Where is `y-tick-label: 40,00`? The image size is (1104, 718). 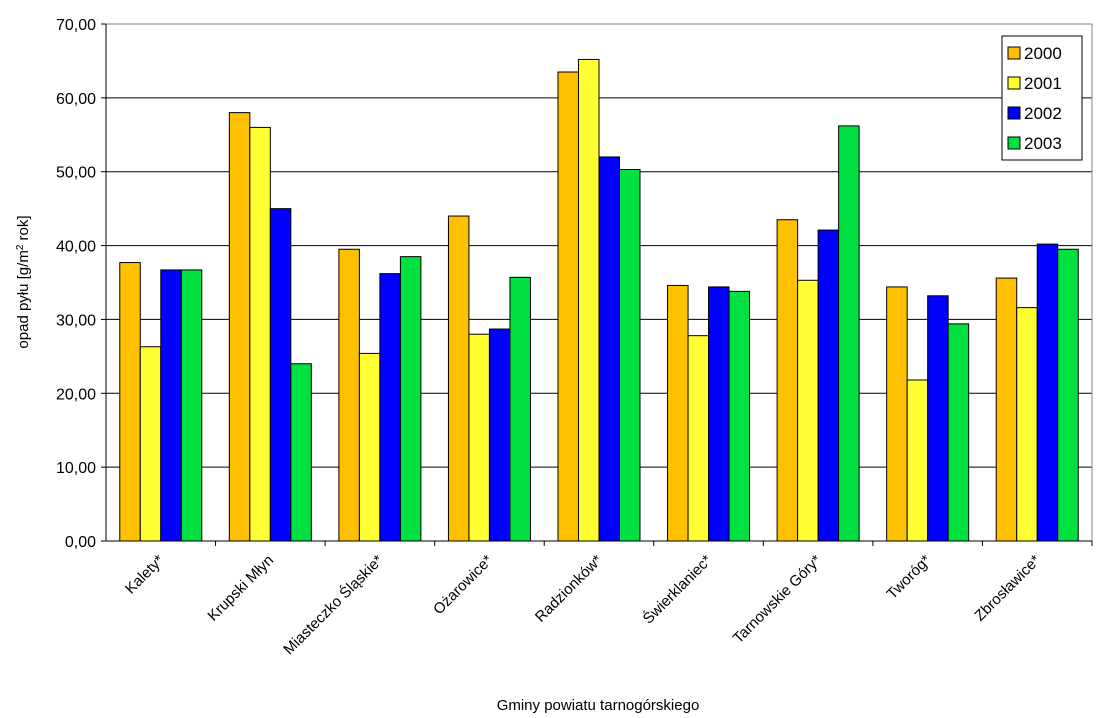 y-tick-label: 40,00 is located at coordinates (76, 247).